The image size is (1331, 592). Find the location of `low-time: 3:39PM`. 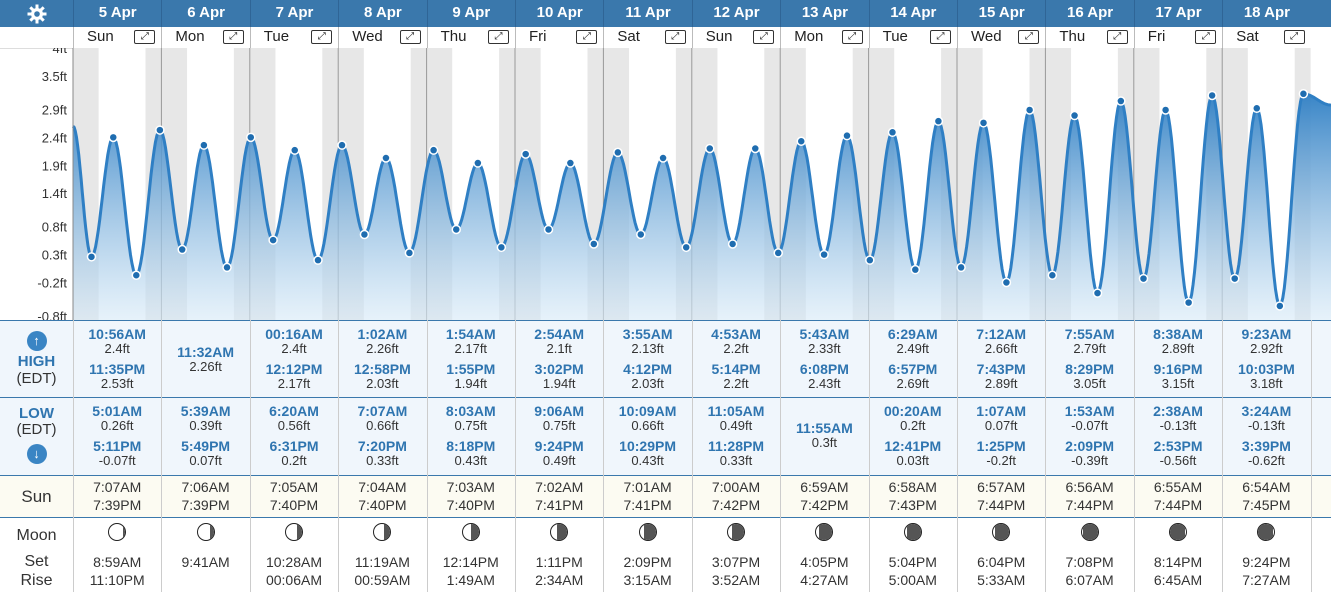

low-time: 3:39PM is located at coordinates (1266, 446).